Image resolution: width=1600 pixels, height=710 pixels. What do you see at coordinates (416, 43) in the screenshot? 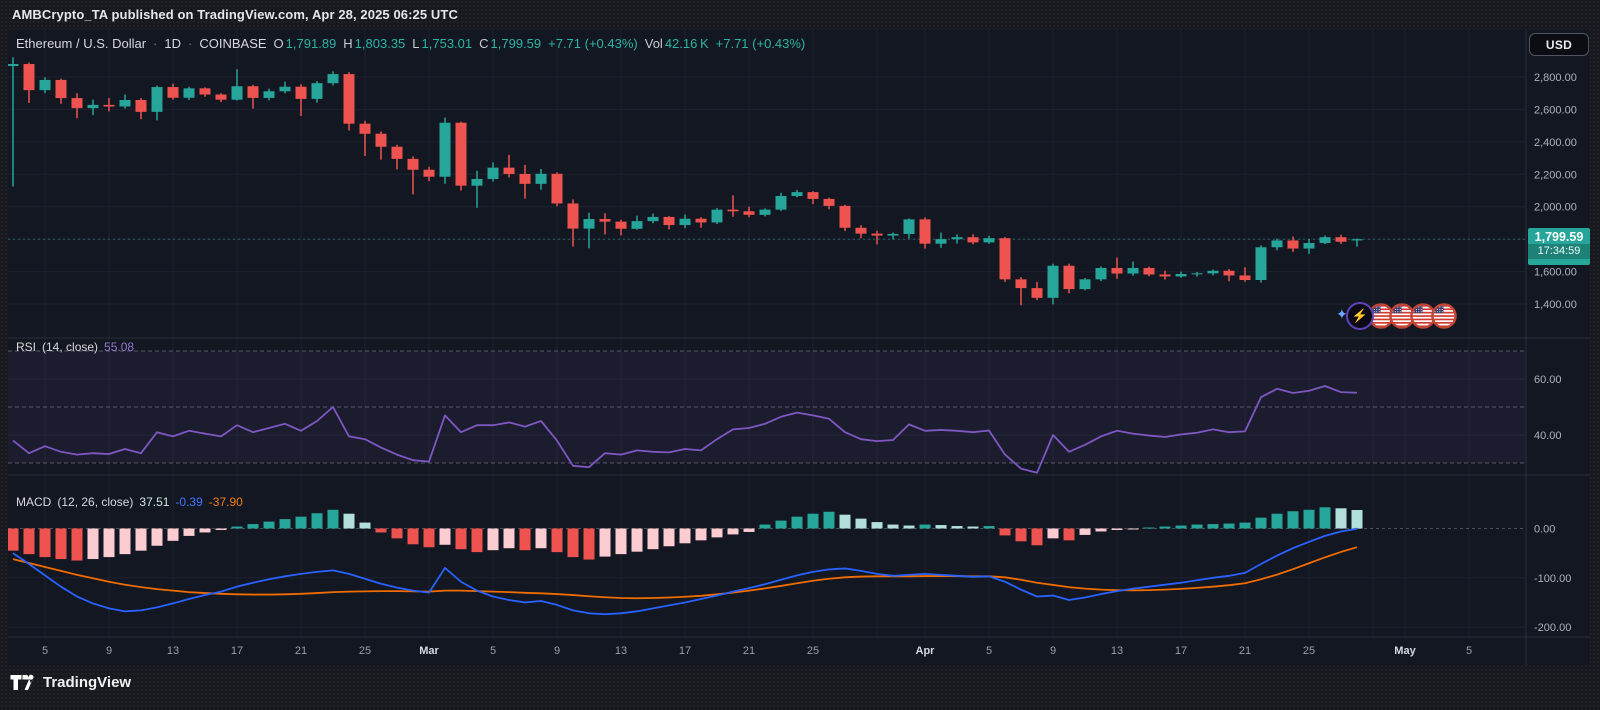
I see `low-label: L` at bounding box center [416, 43].